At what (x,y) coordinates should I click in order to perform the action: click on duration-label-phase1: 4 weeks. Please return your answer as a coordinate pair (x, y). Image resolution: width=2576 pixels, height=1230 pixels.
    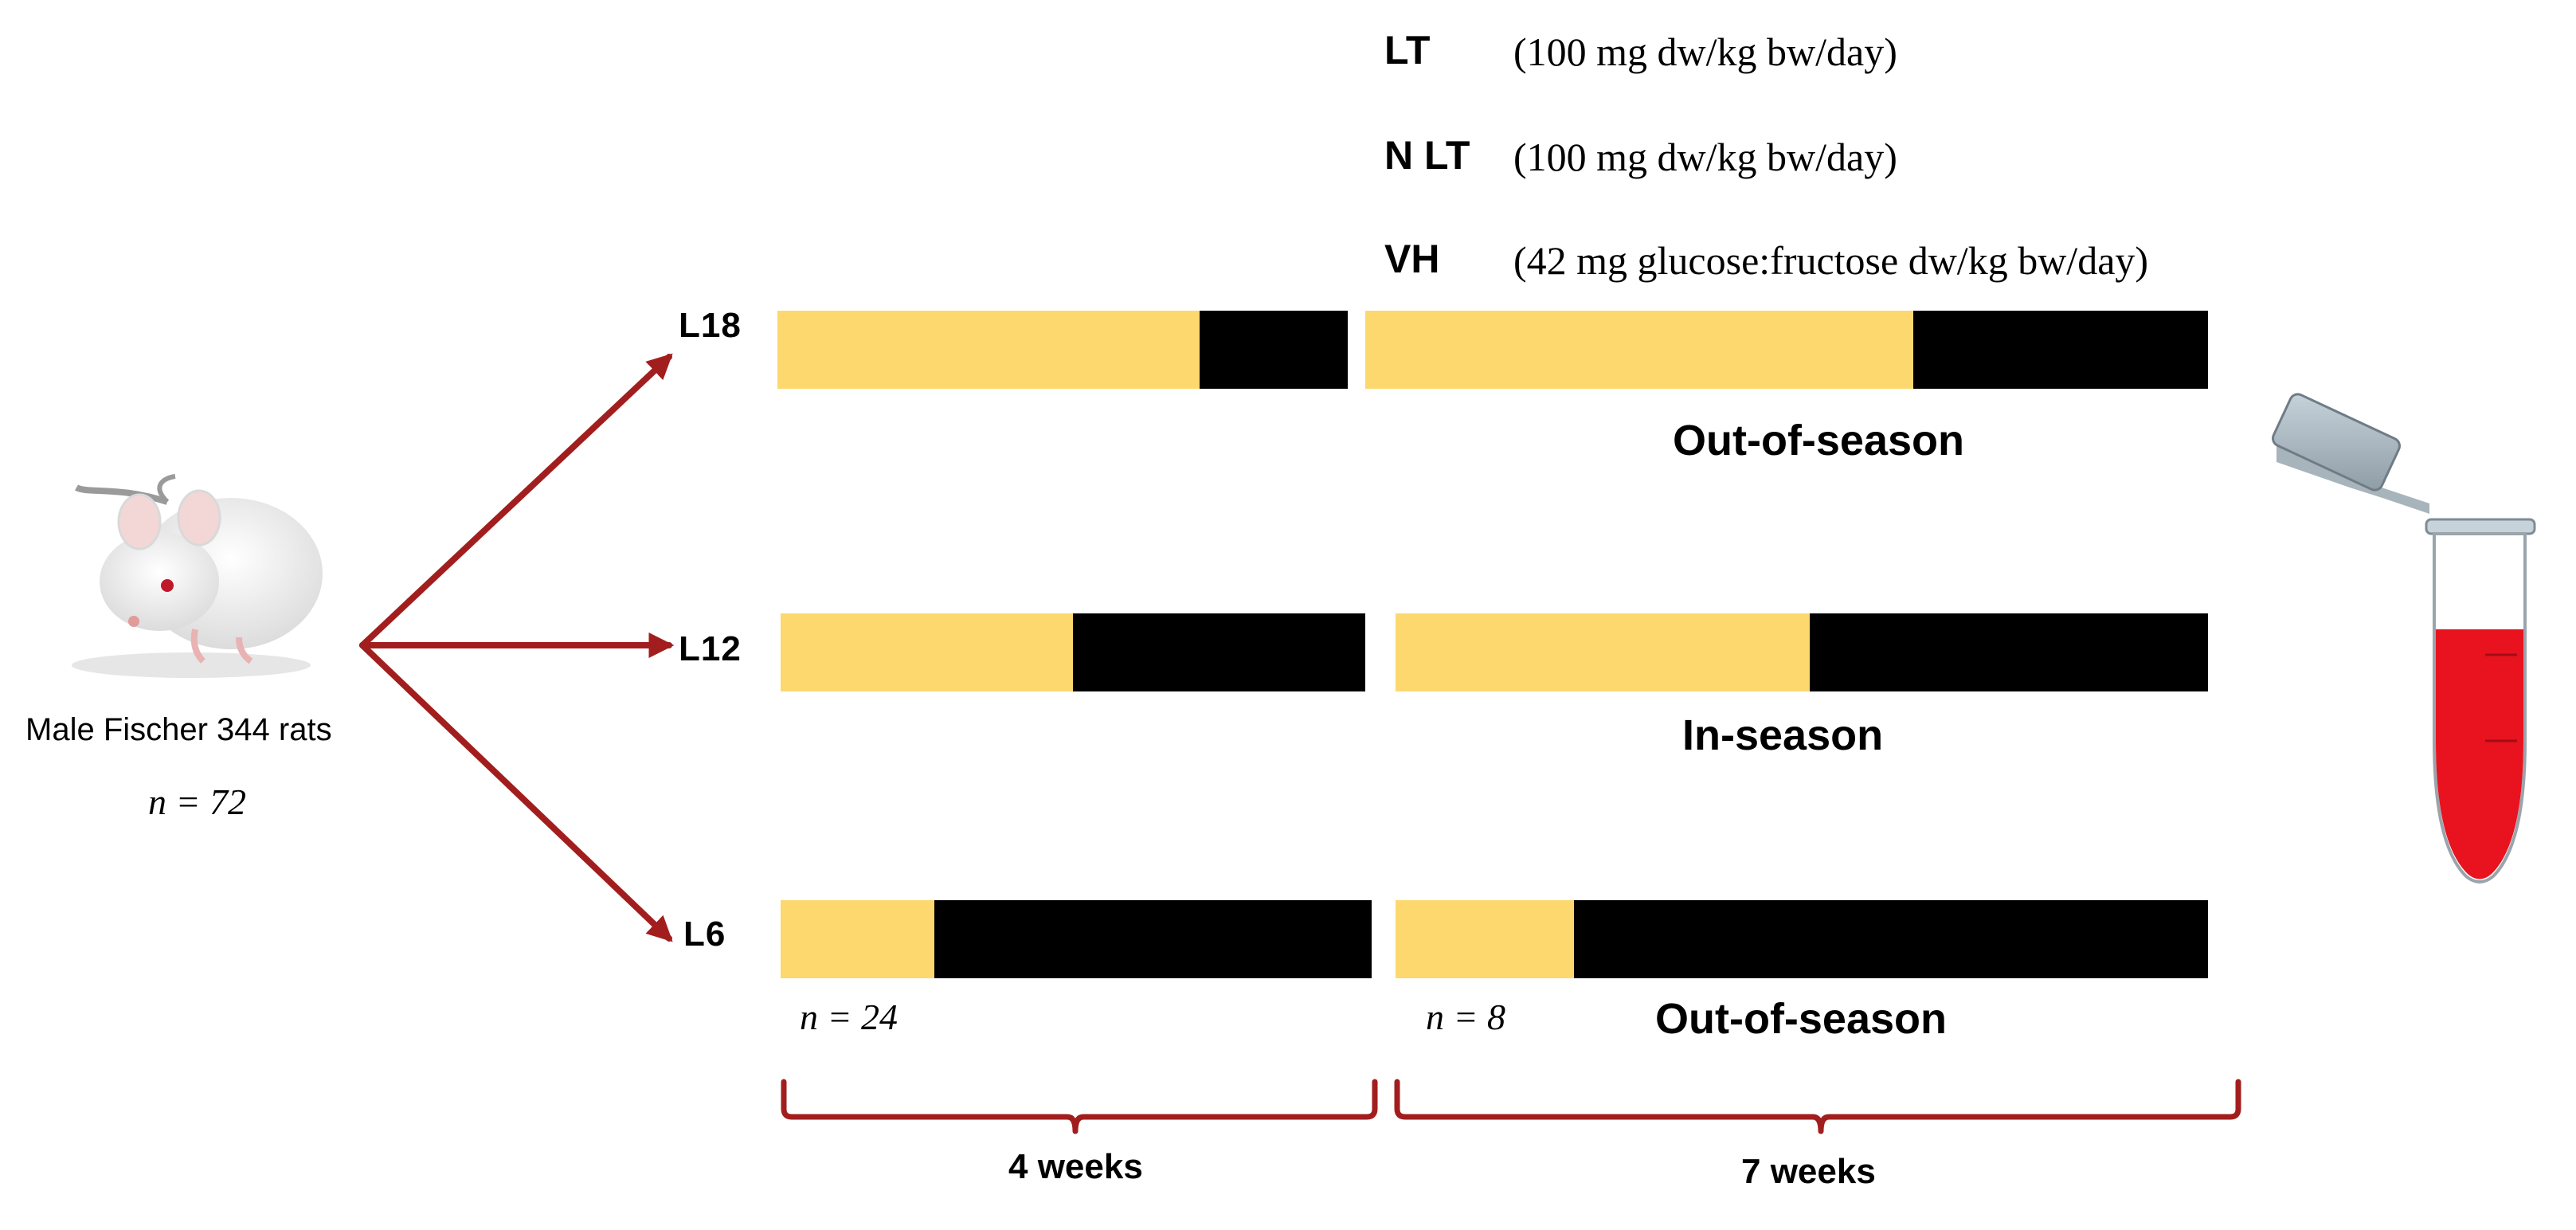
    Looking at the image, I should click on (1075, 1167).